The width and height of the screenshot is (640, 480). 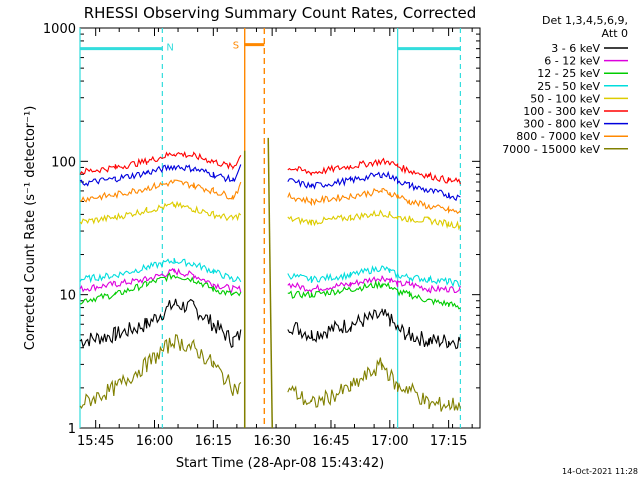 I want to click on legend-entry-label: 300 - 800 keV, so click(x=561, y=124).